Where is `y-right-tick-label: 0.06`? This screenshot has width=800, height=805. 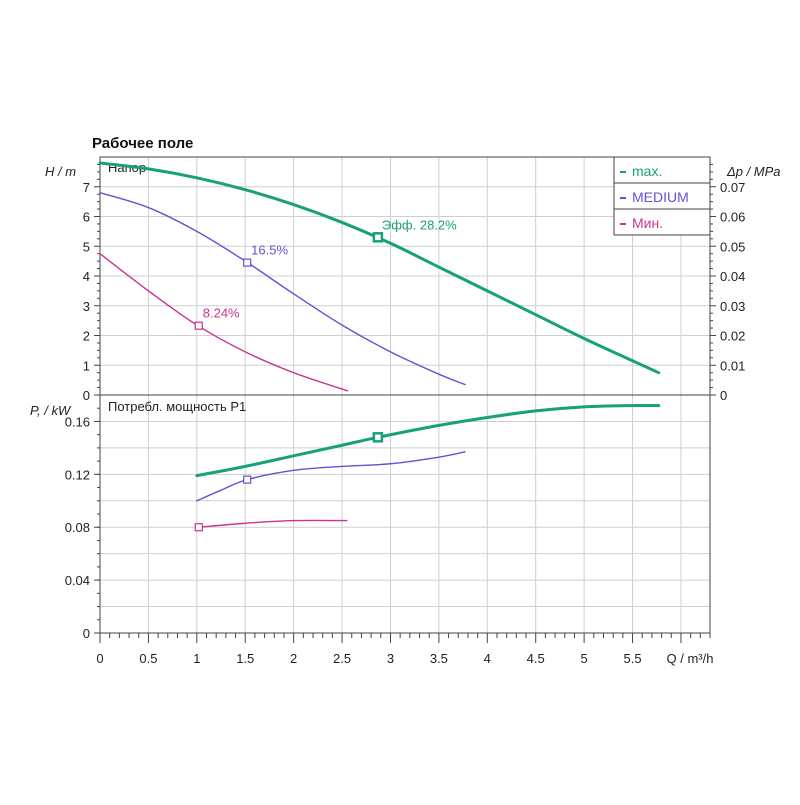
y-right-tick-label: 0.06 is located at coordinates (732, 217).